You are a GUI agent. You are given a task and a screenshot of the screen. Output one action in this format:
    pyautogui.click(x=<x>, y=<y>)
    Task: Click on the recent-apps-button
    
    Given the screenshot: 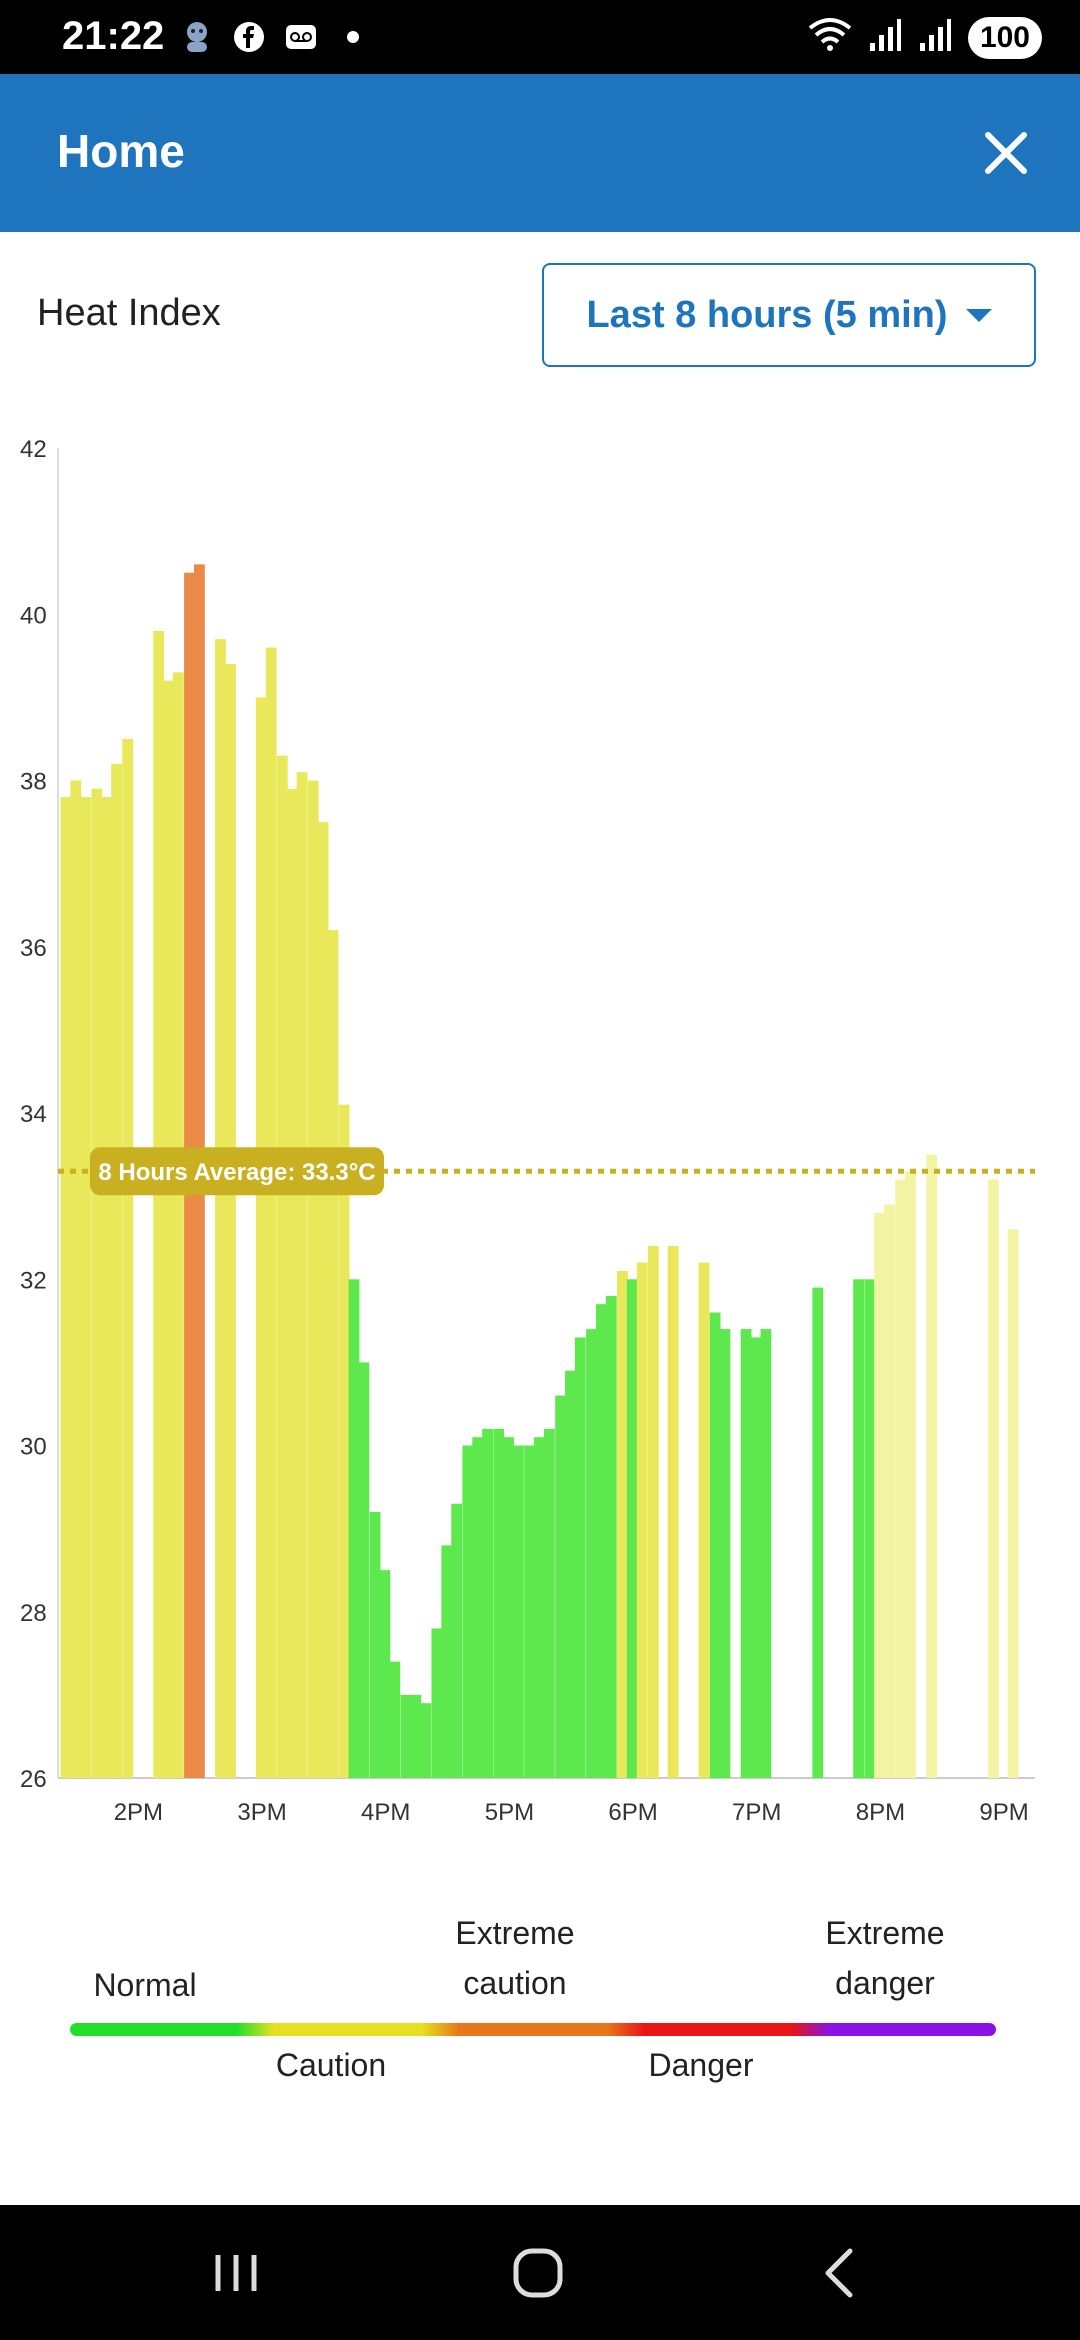 What is the action you would take?
    pyautogui.click(x=236, y=2273)
    